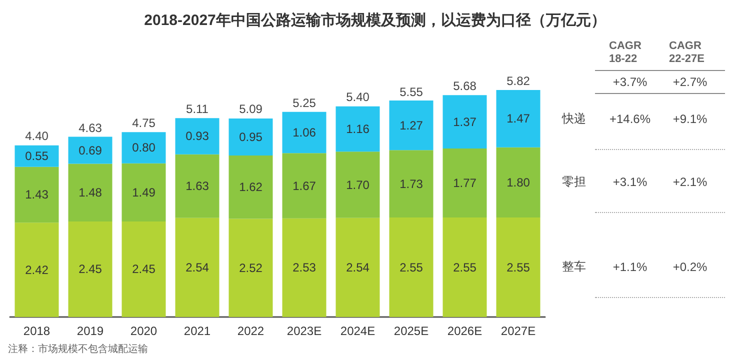  I want to click on x-tick-label: 2027E, so click(518, 331).